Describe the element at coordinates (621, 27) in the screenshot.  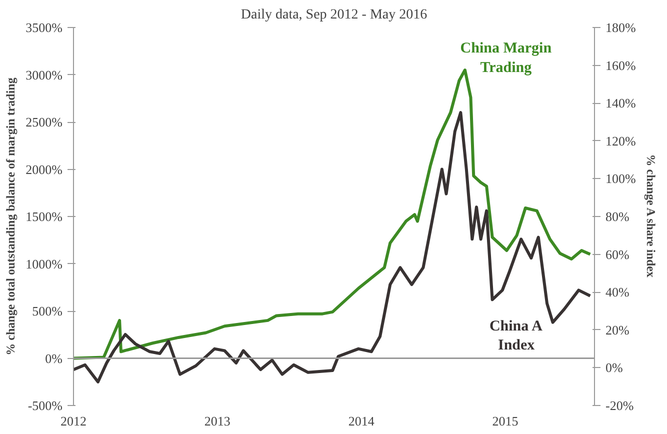
I see `y2-tick-label: 180%` at that location.